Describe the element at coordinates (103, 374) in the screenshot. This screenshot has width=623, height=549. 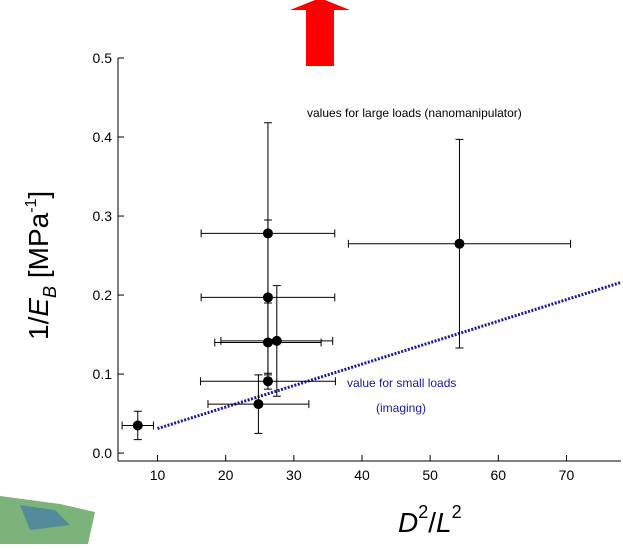
I see `y-tick-label: 0.1` at that location.